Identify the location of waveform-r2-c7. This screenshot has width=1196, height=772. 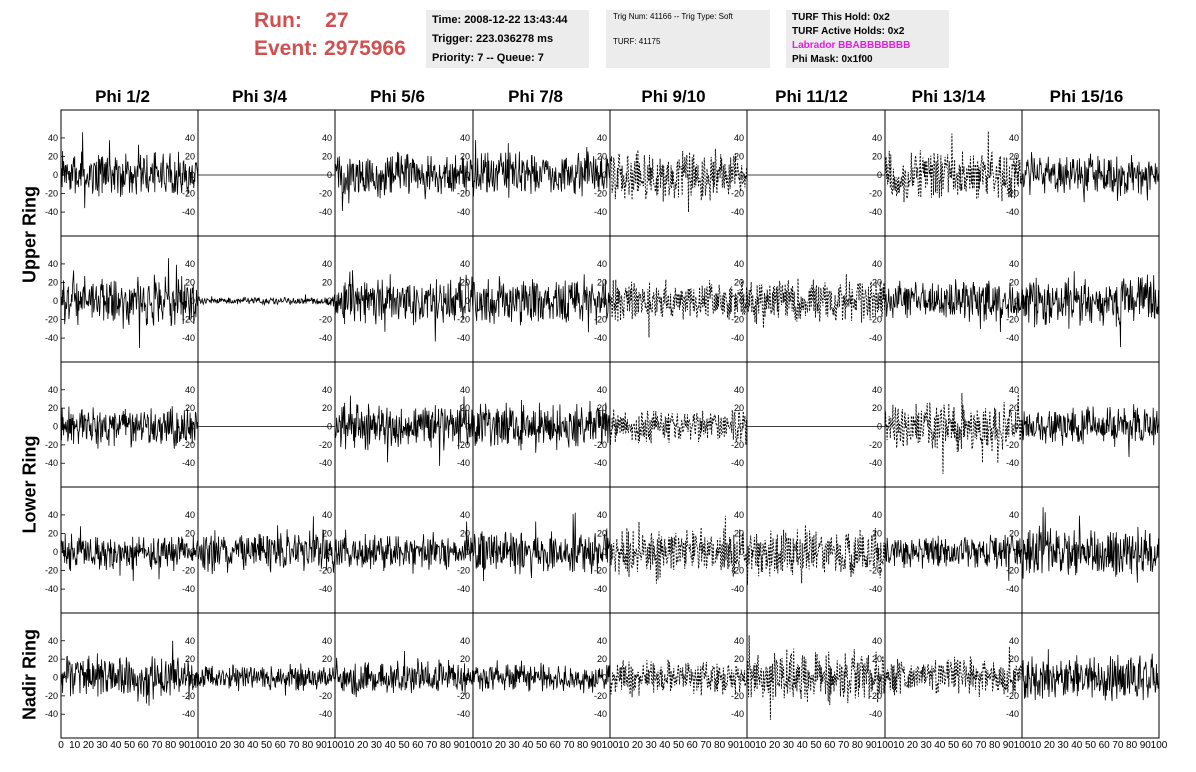
(1090, 431).